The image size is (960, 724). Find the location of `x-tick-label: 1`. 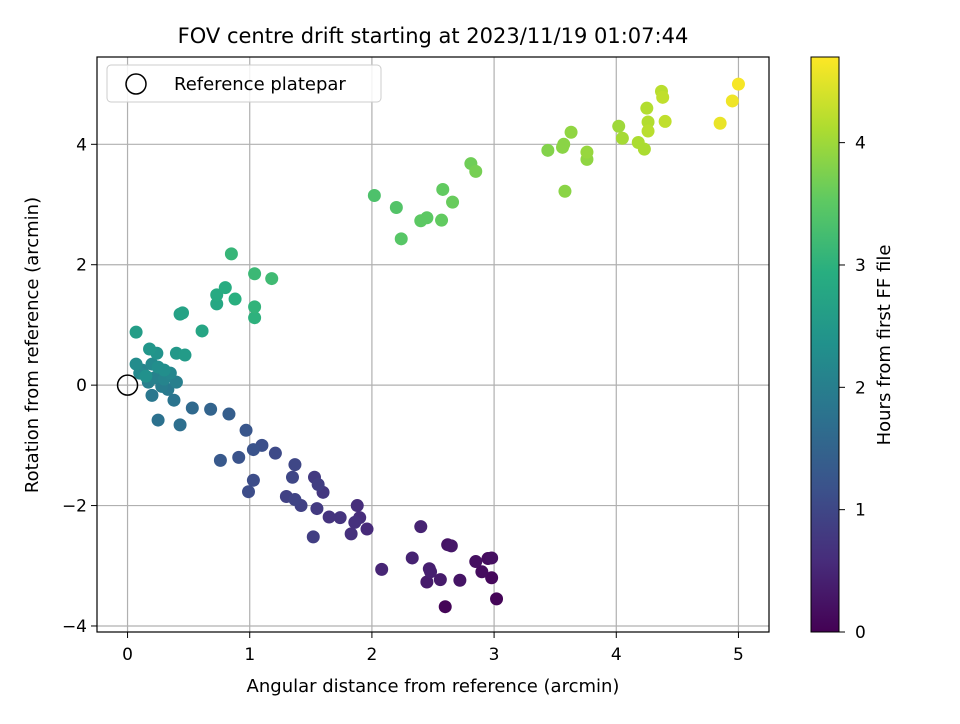

x-tick-label: 1 is located at coordinates (249, 655).